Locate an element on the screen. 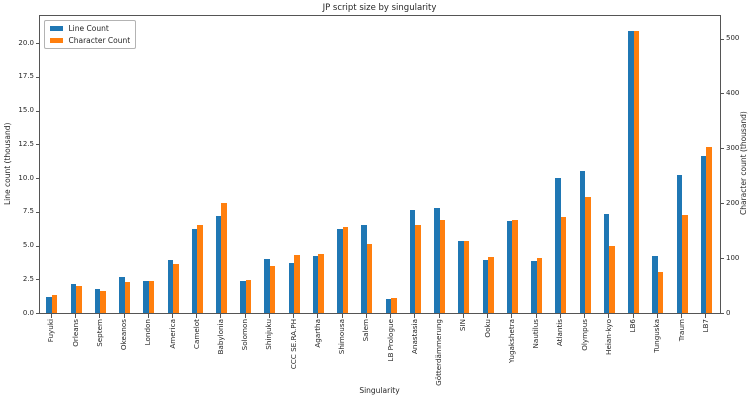 This screenshot has height=405, width=756. x-tick-label: Heian-kyo is located at coordinates (608, 337).